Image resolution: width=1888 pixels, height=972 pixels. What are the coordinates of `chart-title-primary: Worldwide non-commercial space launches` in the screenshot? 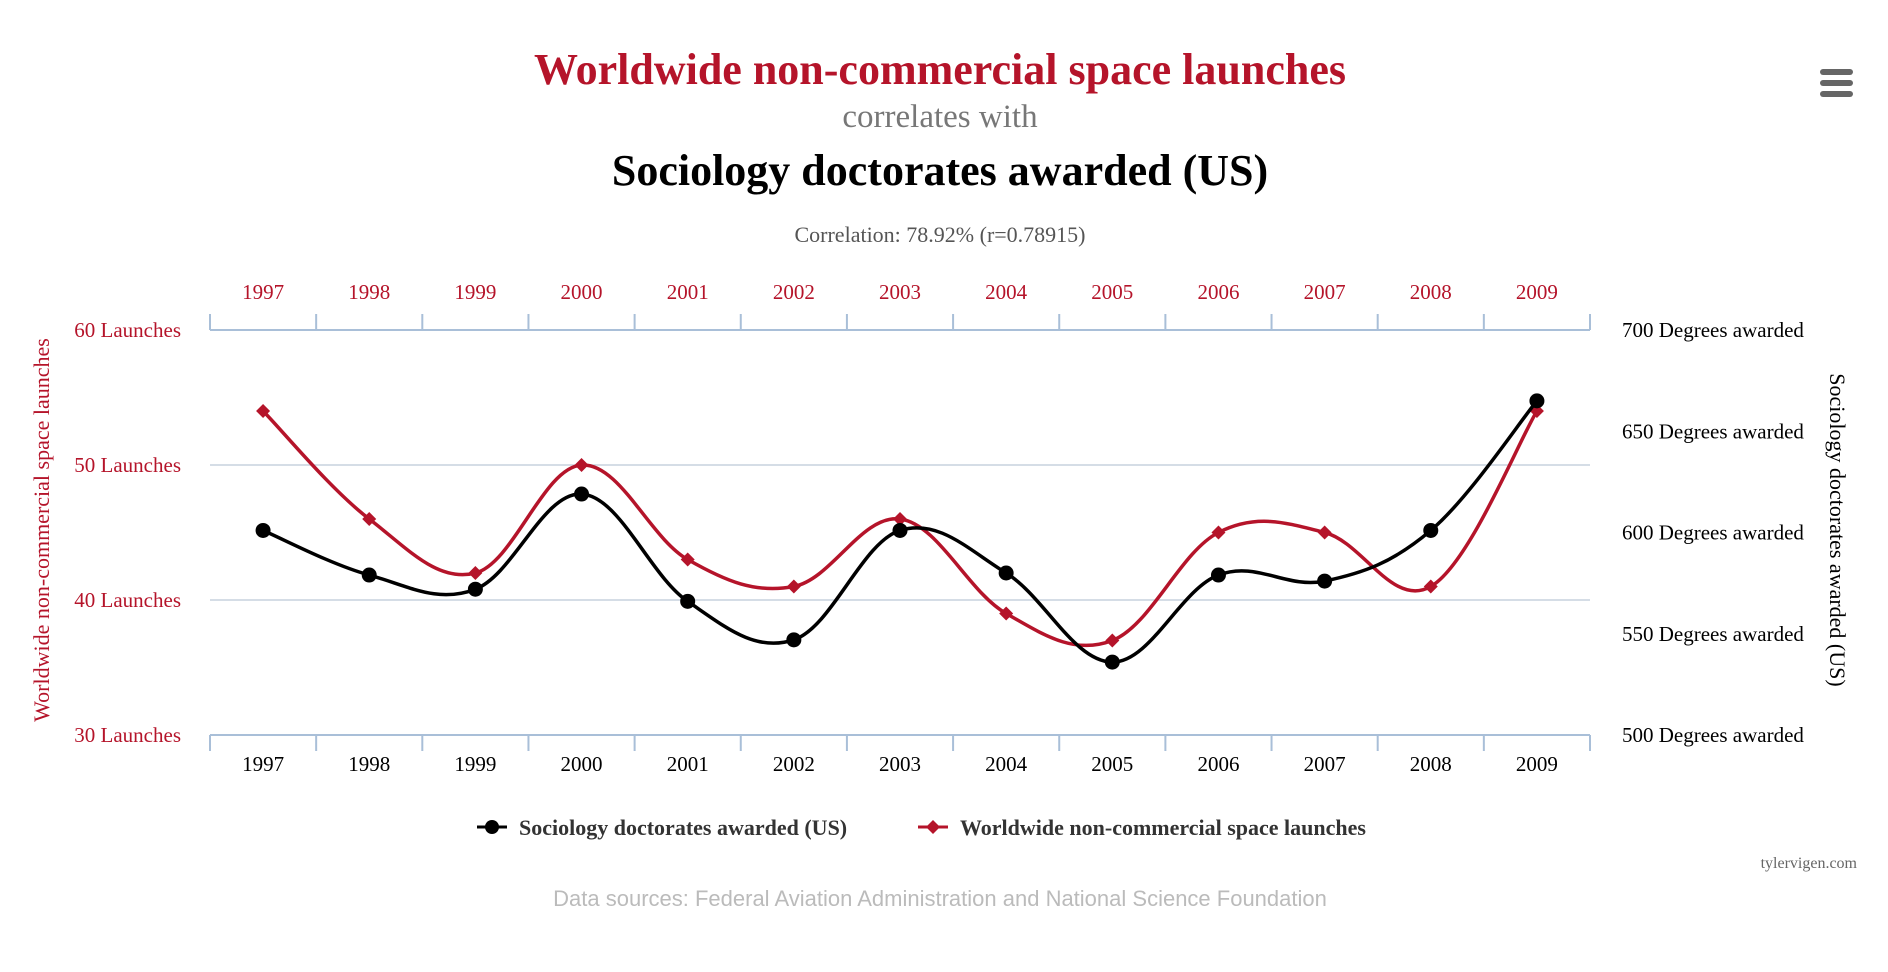 It's located at (940, 69).